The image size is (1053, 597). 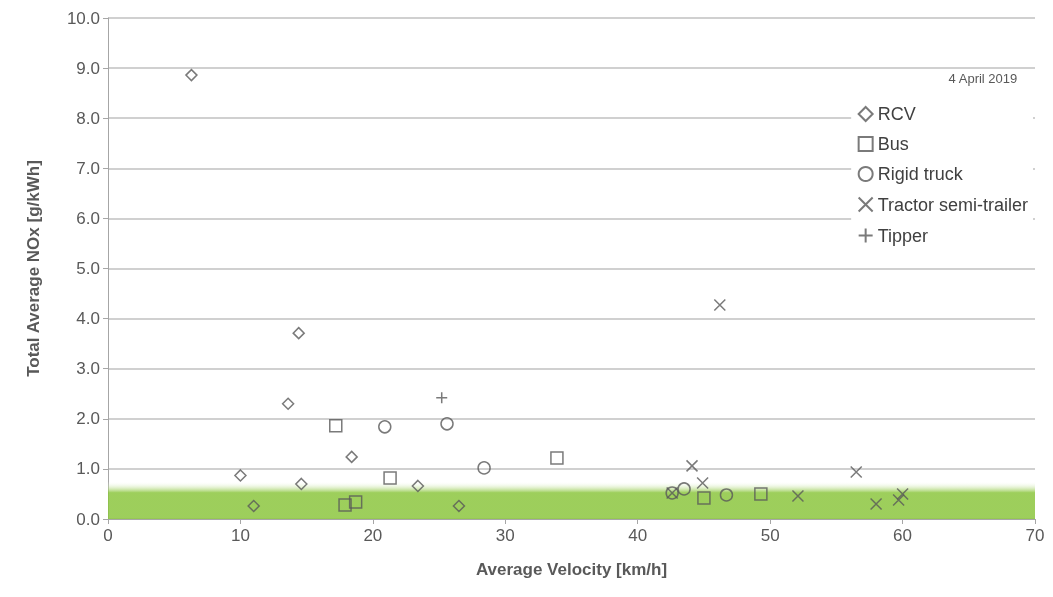 I want to click on legend-label: Tractor semi-trailer, so click(x=953, y=204).